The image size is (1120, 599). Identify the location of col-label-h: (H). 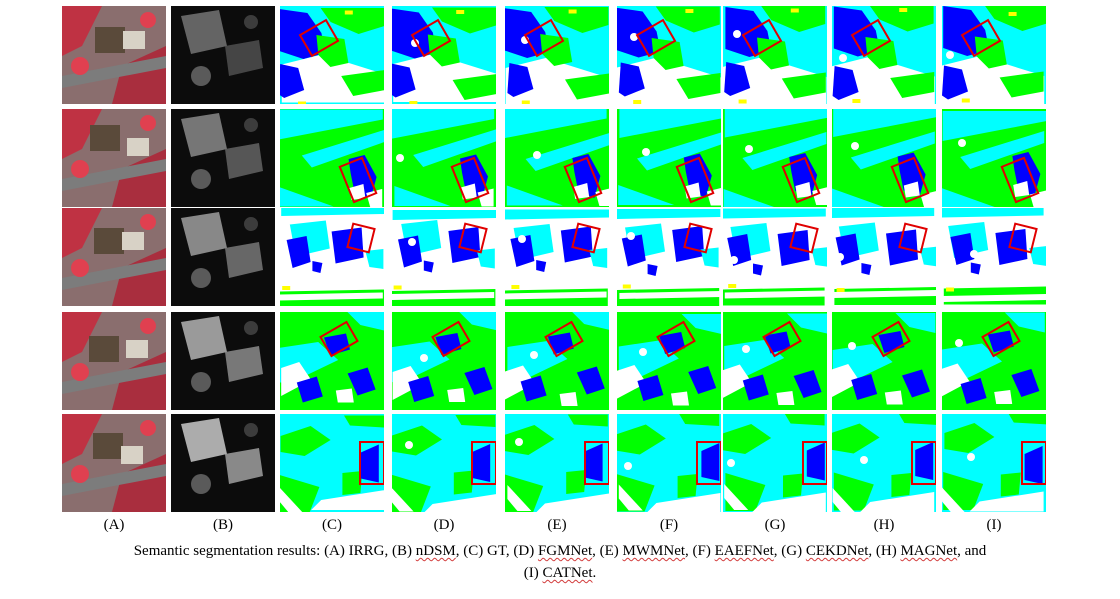
(884, 525).